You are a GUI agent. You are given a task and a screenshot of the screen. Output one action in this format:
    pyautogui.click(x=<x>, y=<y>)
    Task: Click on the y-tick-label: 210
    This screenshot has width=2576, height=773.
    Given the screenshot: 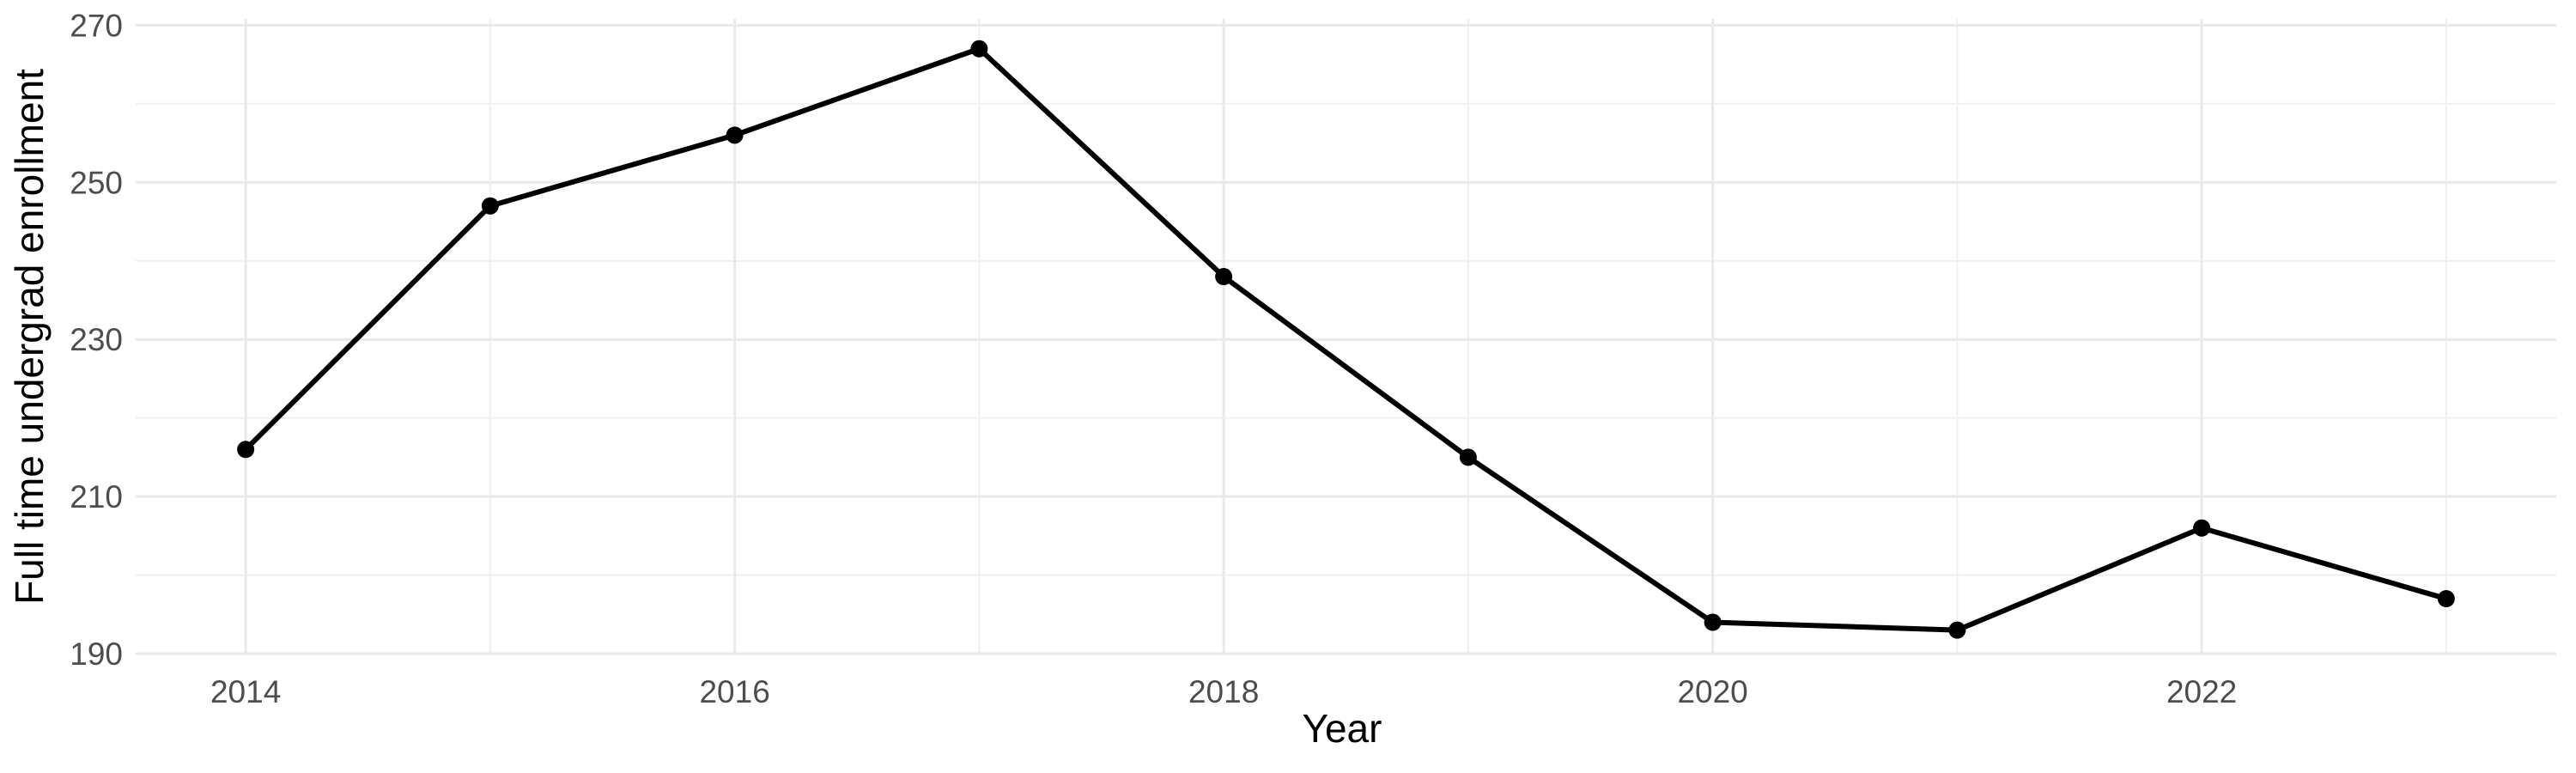 What is the action you would take?
    pyautogui.click(x=96, y=496)
    